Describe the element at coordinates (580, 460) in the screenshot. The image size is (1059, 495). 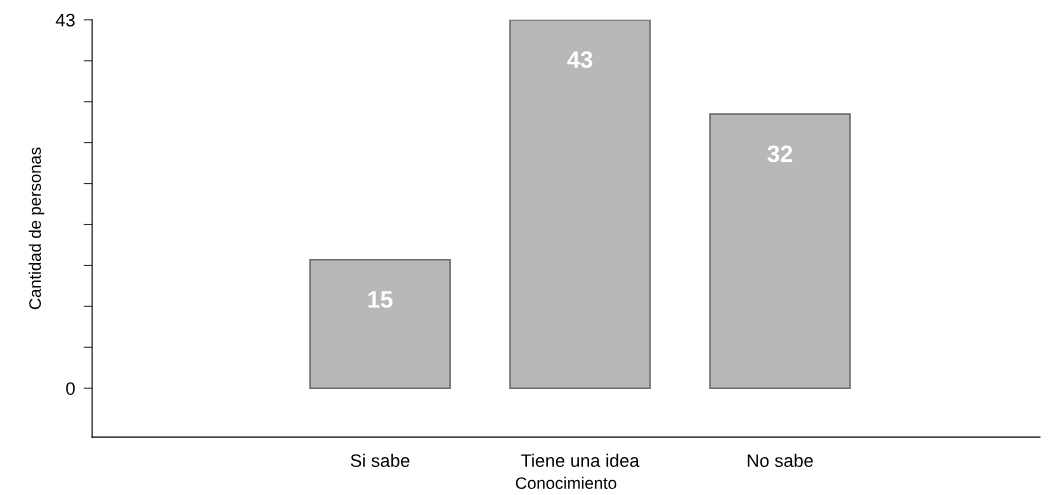
I see `x-tick-label: Tiene una idea` at that location.